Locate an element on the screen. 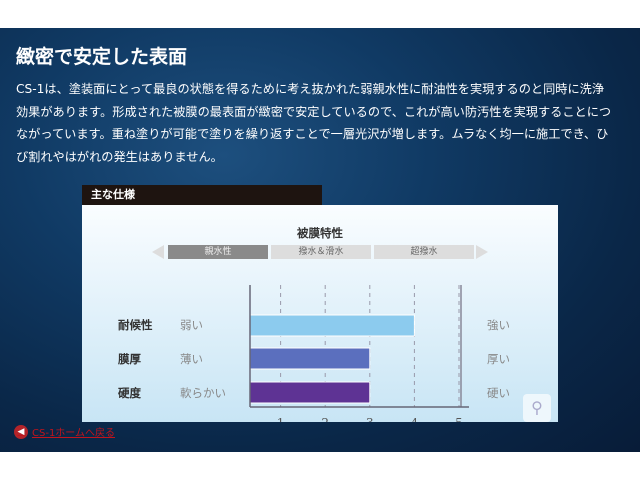 The width and height of the screenshot is (640, 480). back-home-link: ◀ CS-1ホームへ戻る is located at coordinates (64, 431).